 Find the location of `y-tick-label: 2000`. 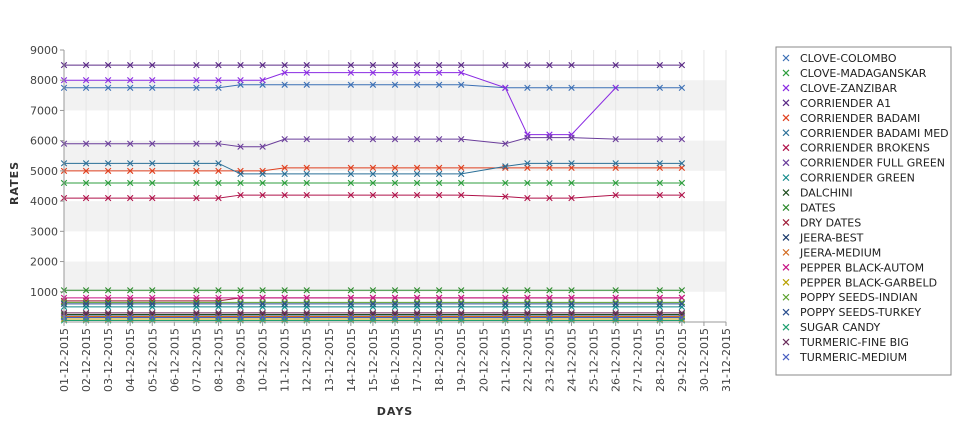

y-tick-label: 2000 is located at coordinates (44, 262).